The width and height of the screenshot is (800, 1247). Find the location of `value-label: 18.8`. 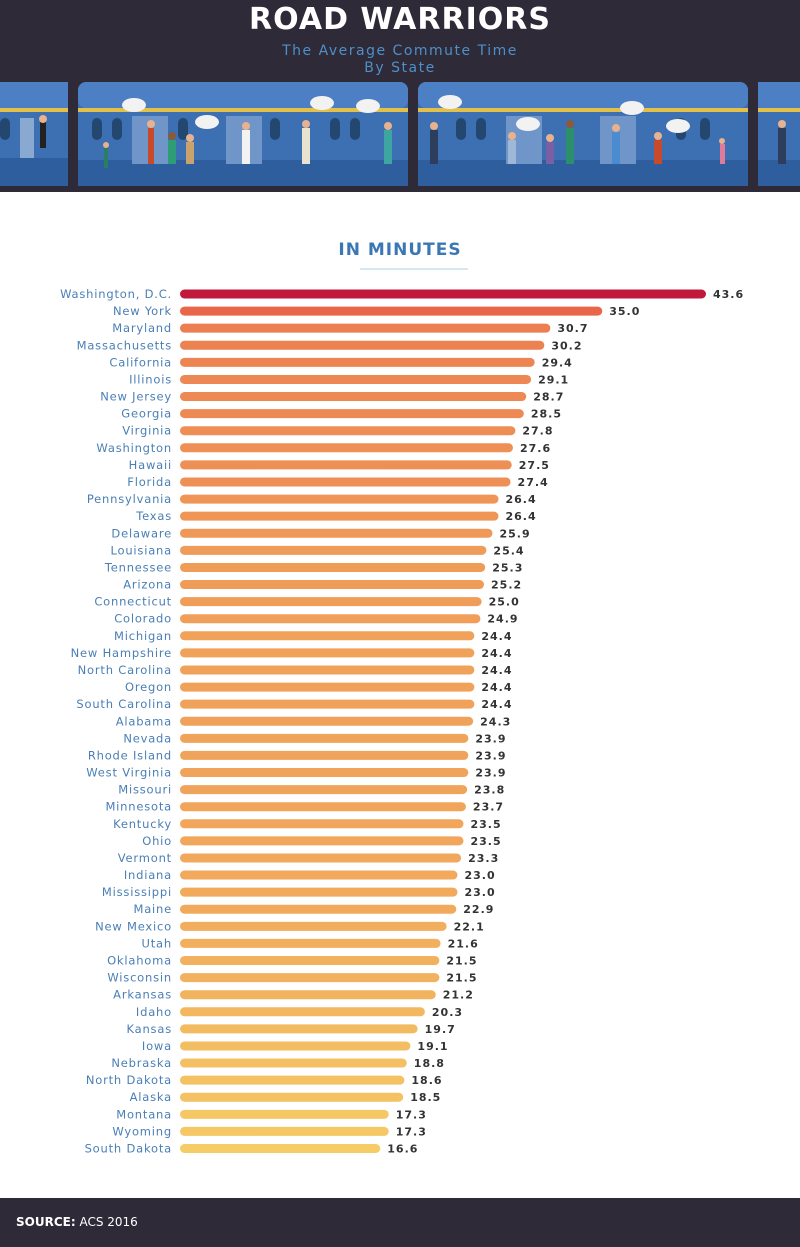

value-label: 18.8 is located at coordinates (429, 1063).